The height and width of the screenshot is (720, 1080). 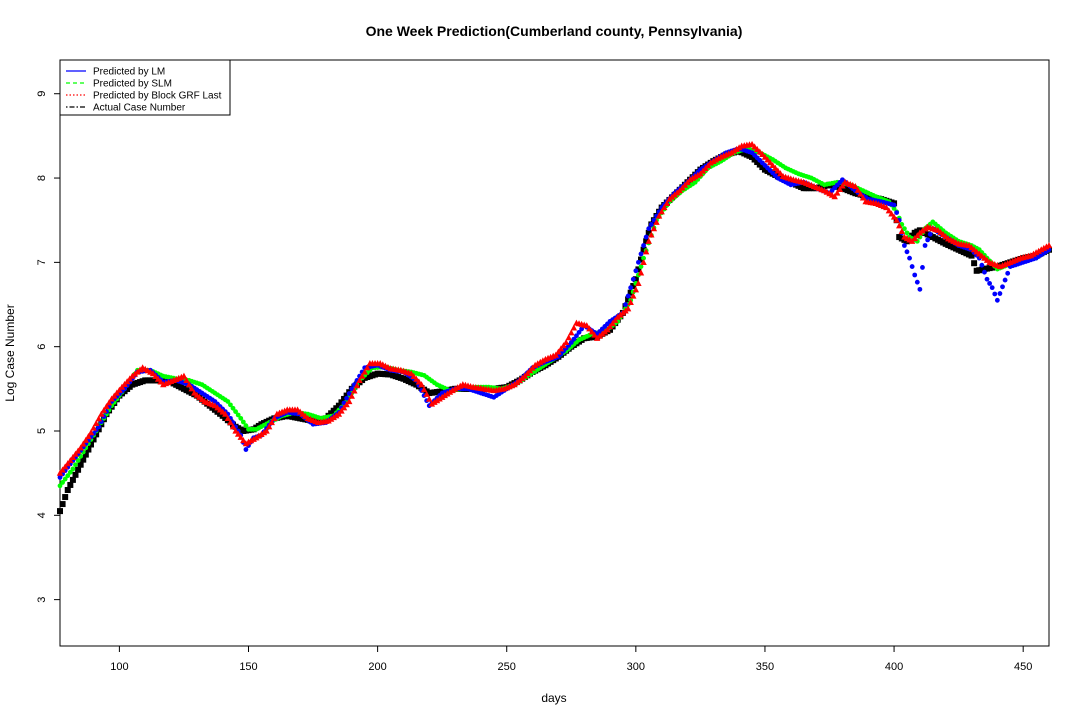 What do you see at coordinates (10, 352) in the screenshot?
I see `y-axis-label: Log Case Number` at bounding box center [10, 352].